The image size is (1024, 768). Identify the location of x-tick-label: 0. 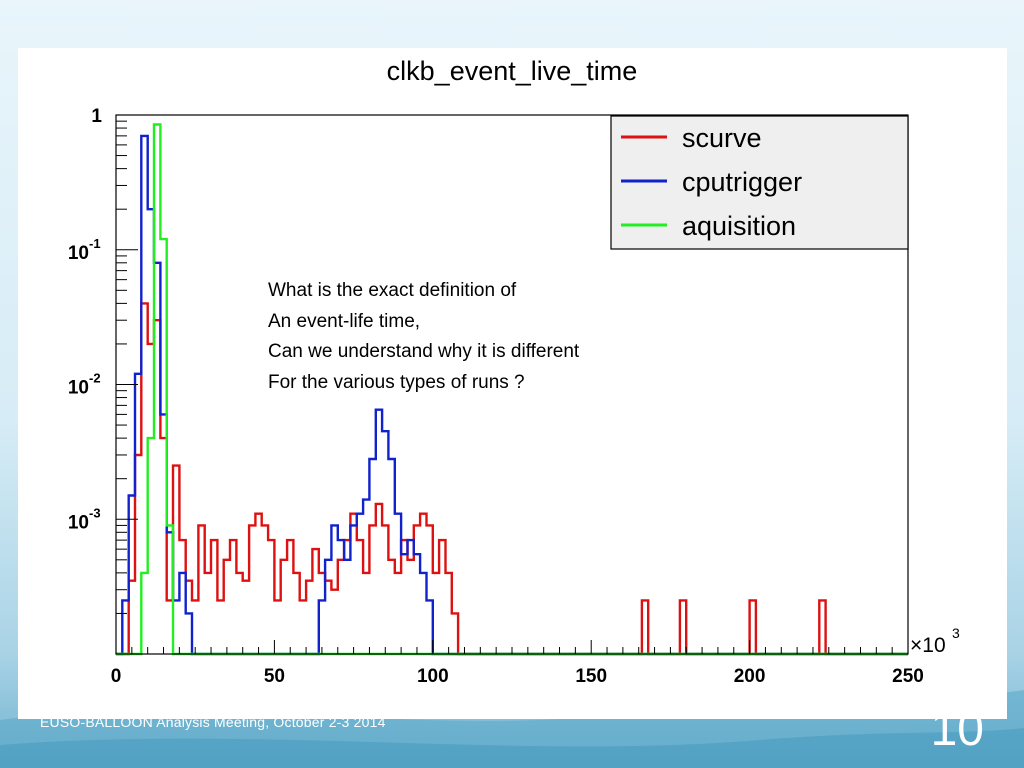
(116, 676).